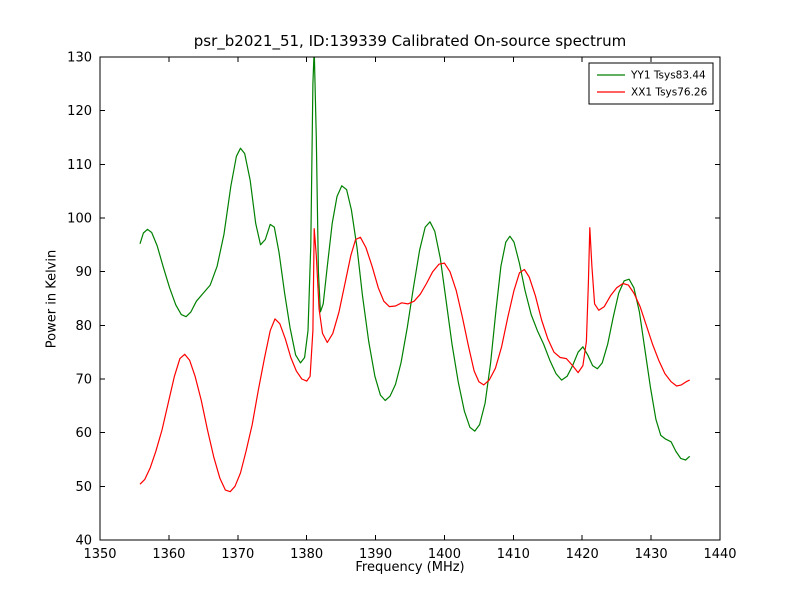 This screenshot has width=800, height=600. Describe the element at coordinates (52, 299) in the screenshot. I see `y-axis-label: Power in Kelvin` at that location.